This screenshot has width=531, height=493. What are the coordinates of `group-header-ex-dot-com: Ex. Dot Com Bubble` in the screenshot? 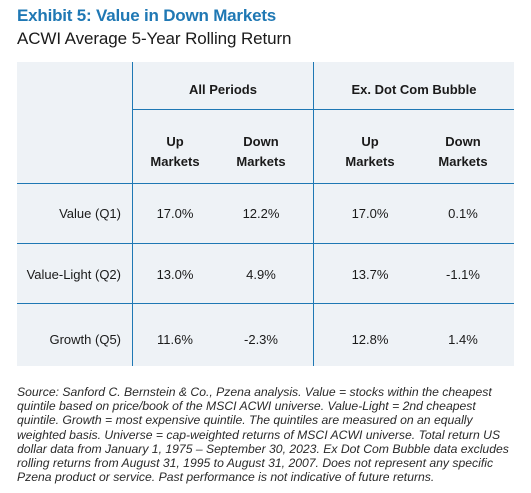 It's located at (414, 89).